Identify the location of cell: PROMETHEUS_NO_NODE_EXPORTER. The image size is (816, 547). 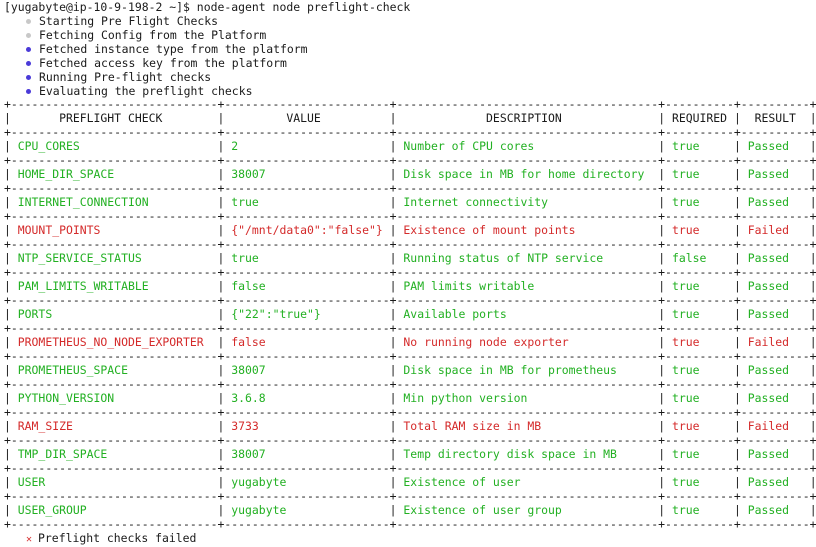
(114, 342).